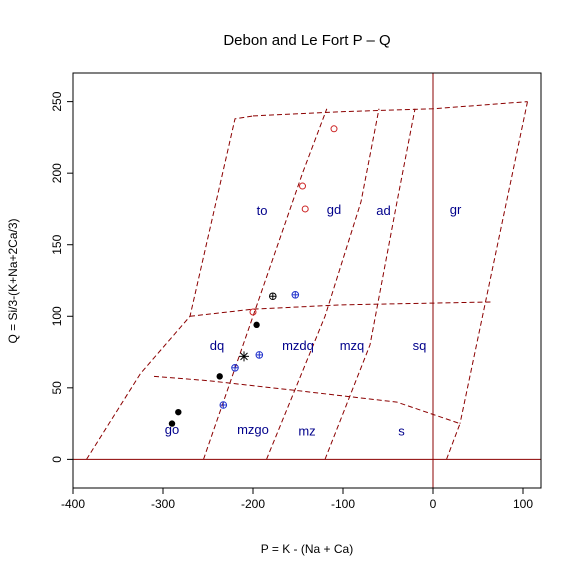  Describe the element at coordinates (57, 459) in the screenshot. I see `y-tick-label: 0` at that location.